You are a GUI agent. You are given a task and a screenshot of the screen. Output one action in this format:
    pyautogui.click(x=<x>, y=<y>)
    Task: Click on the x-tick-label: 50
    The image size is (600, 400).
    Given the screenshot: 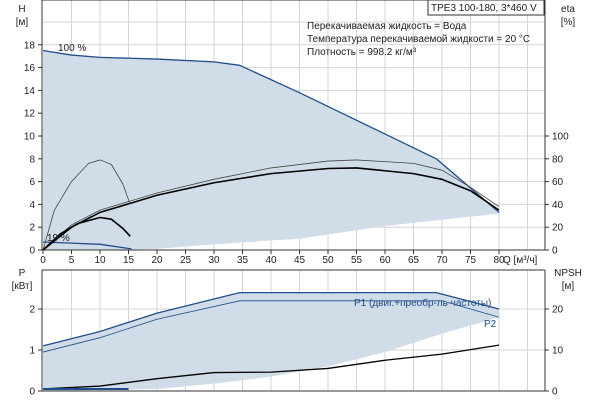 What is the action you would take?
    pyautogui.click(x=328, y=260)
    